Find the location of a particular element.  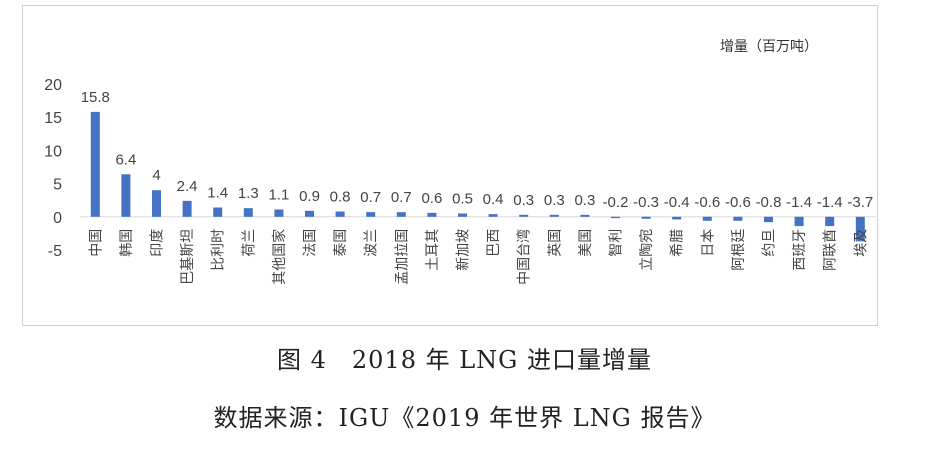

category-label: 埃及 is located at coordinates (861, 243).